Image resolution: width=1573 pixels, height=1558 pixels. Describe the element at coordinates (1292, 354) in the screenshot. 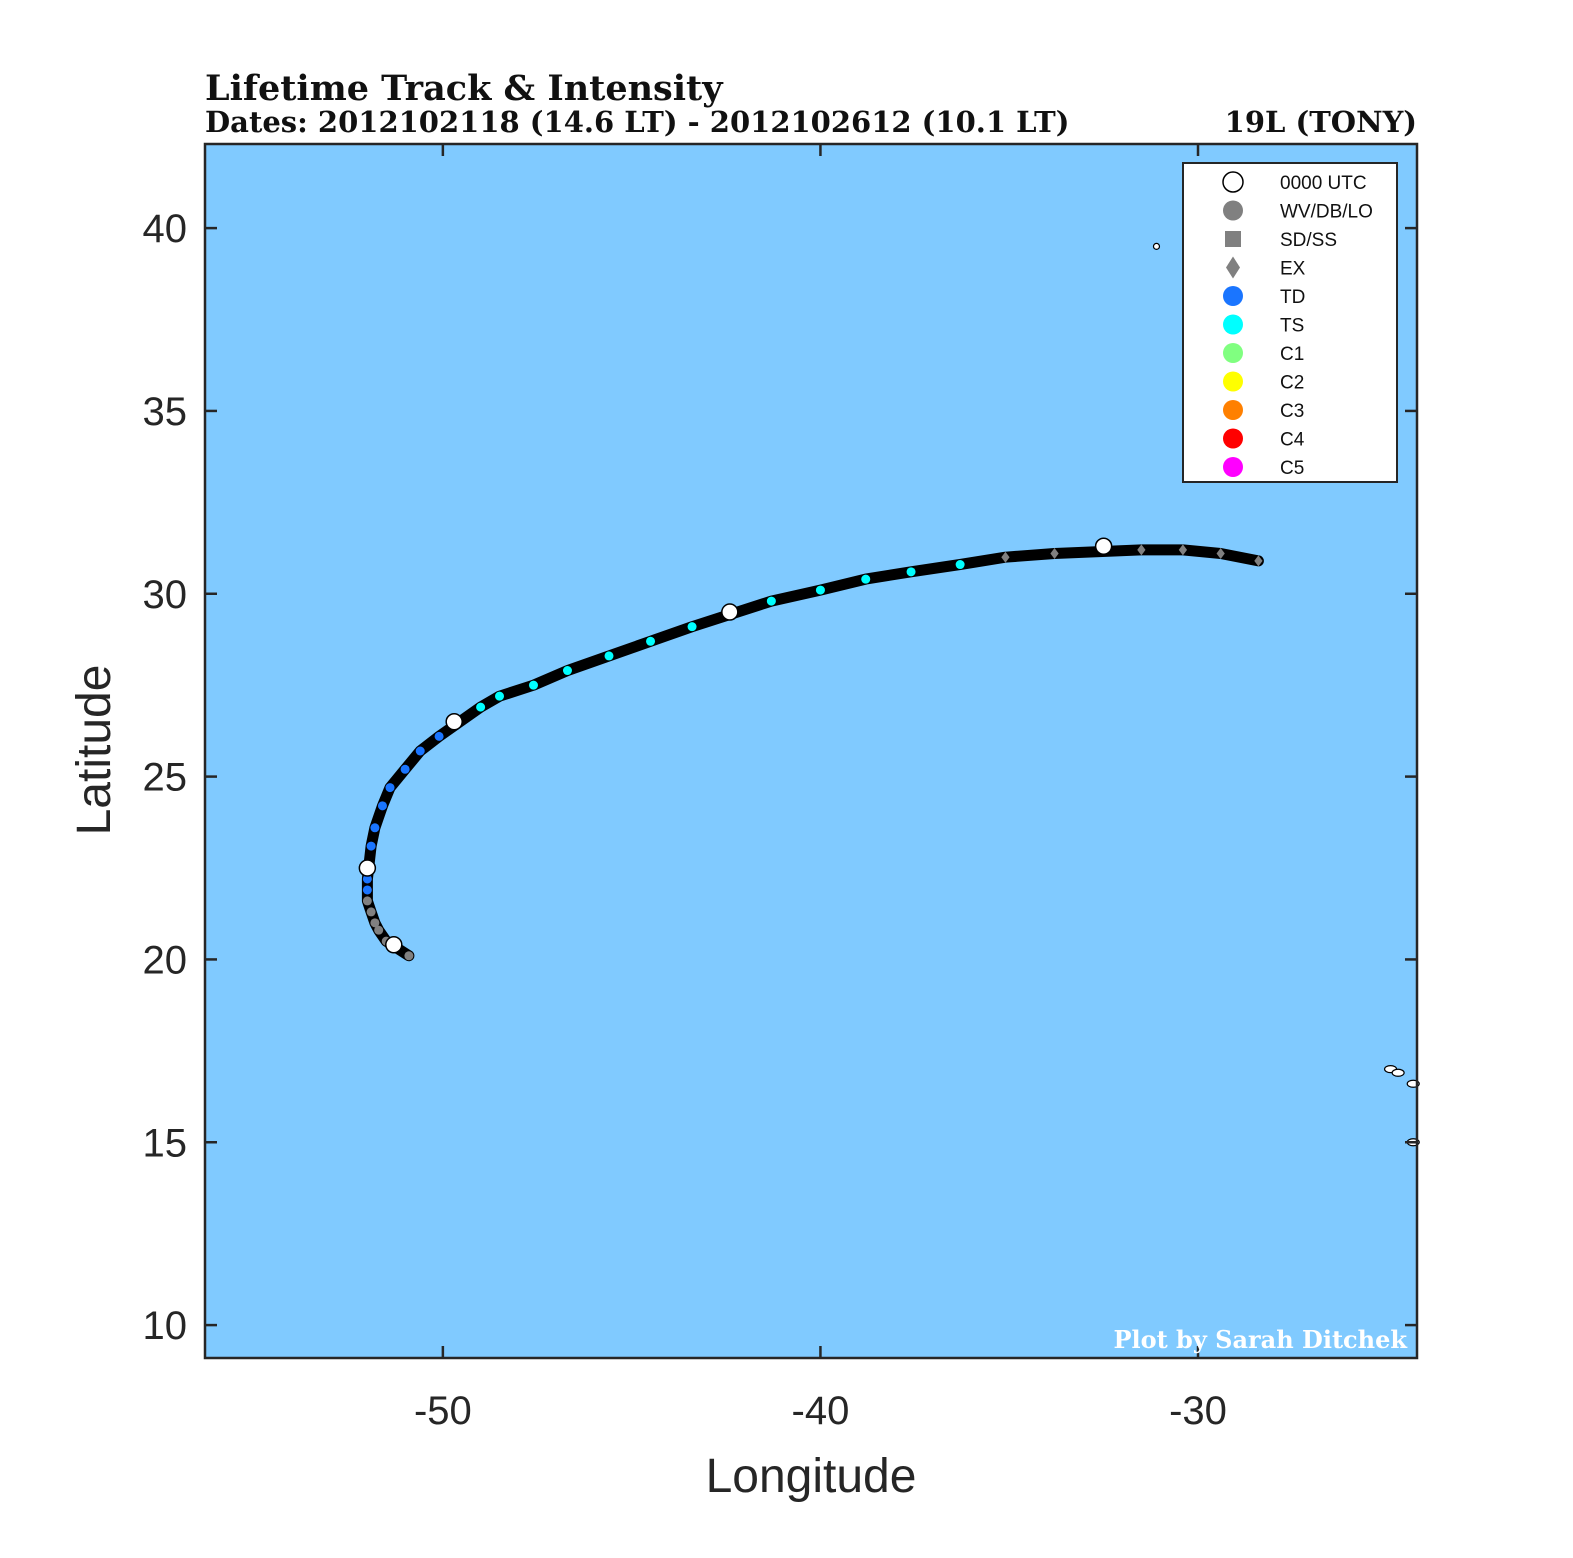

I see `legend-label-6: C1` at that location.